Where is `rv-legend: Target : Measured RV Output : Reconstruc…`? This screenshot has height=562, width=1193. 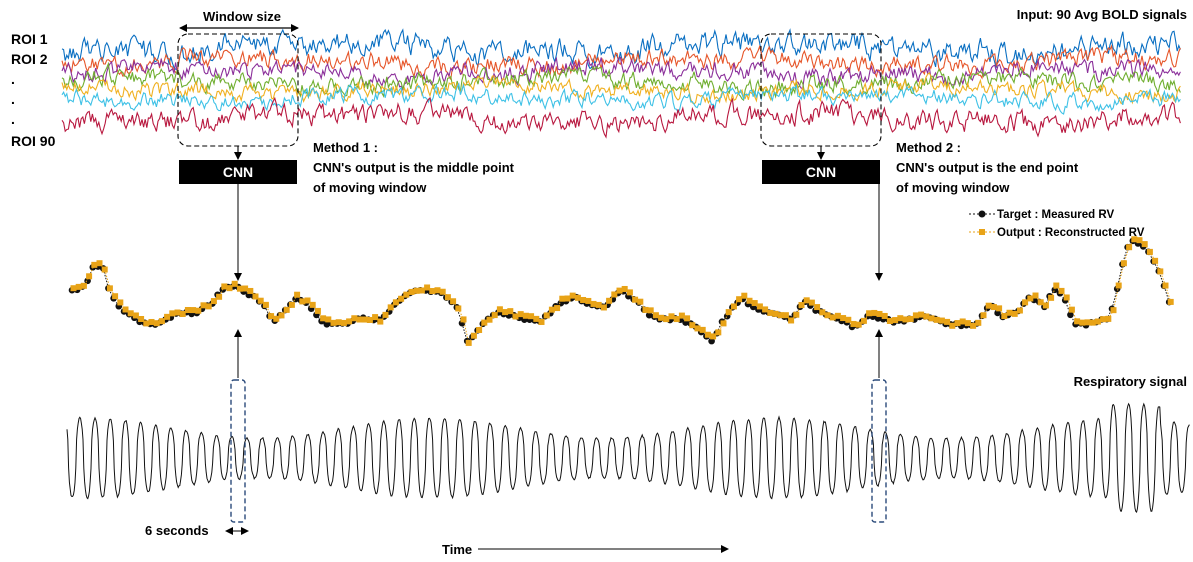 rv-legend: Target : Measured RV Output : Reconstruc… is located at coordinates (1057, 224).